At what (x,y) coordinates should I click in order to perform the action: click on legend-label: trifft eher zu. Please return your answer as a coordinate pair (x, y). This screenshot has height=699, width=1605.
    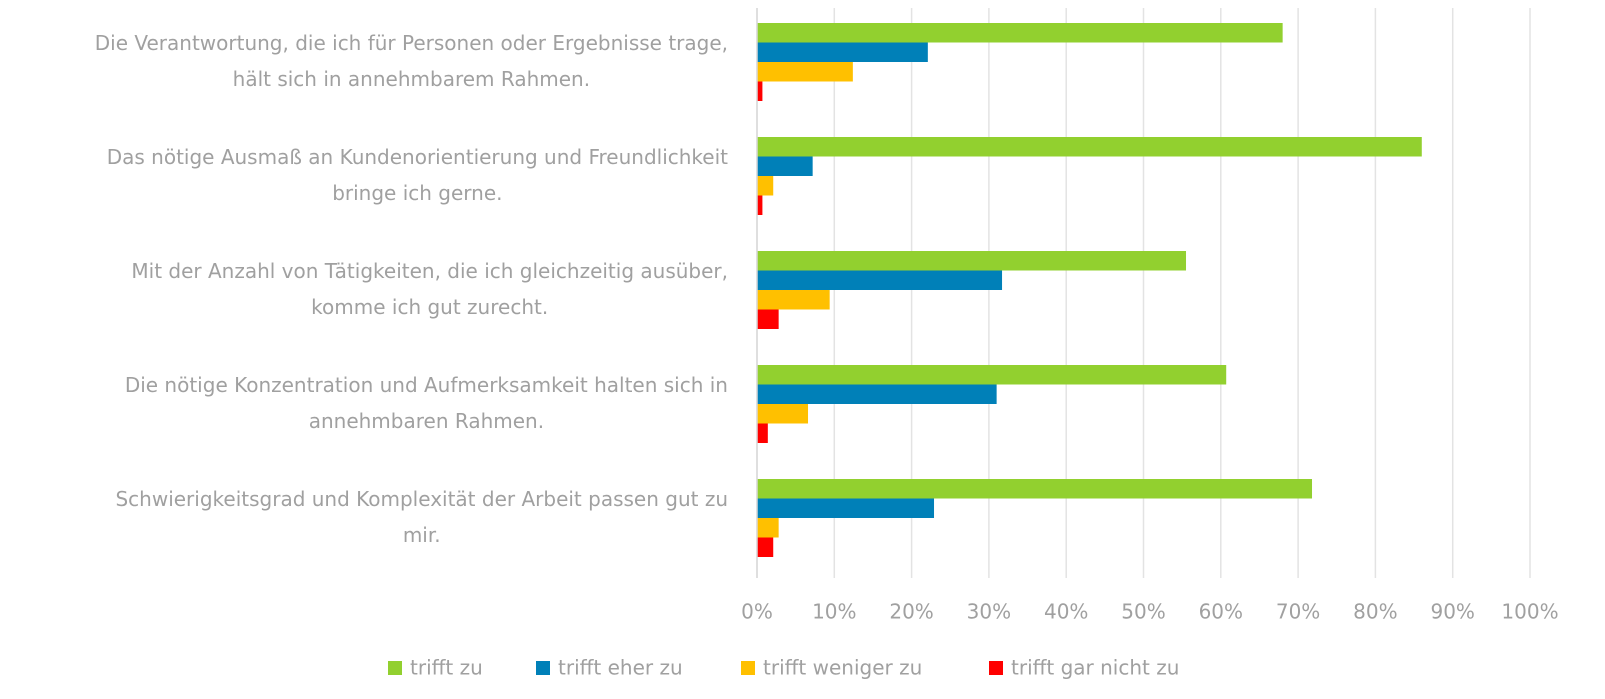
    Looking at the image, I should click on (620, 668).